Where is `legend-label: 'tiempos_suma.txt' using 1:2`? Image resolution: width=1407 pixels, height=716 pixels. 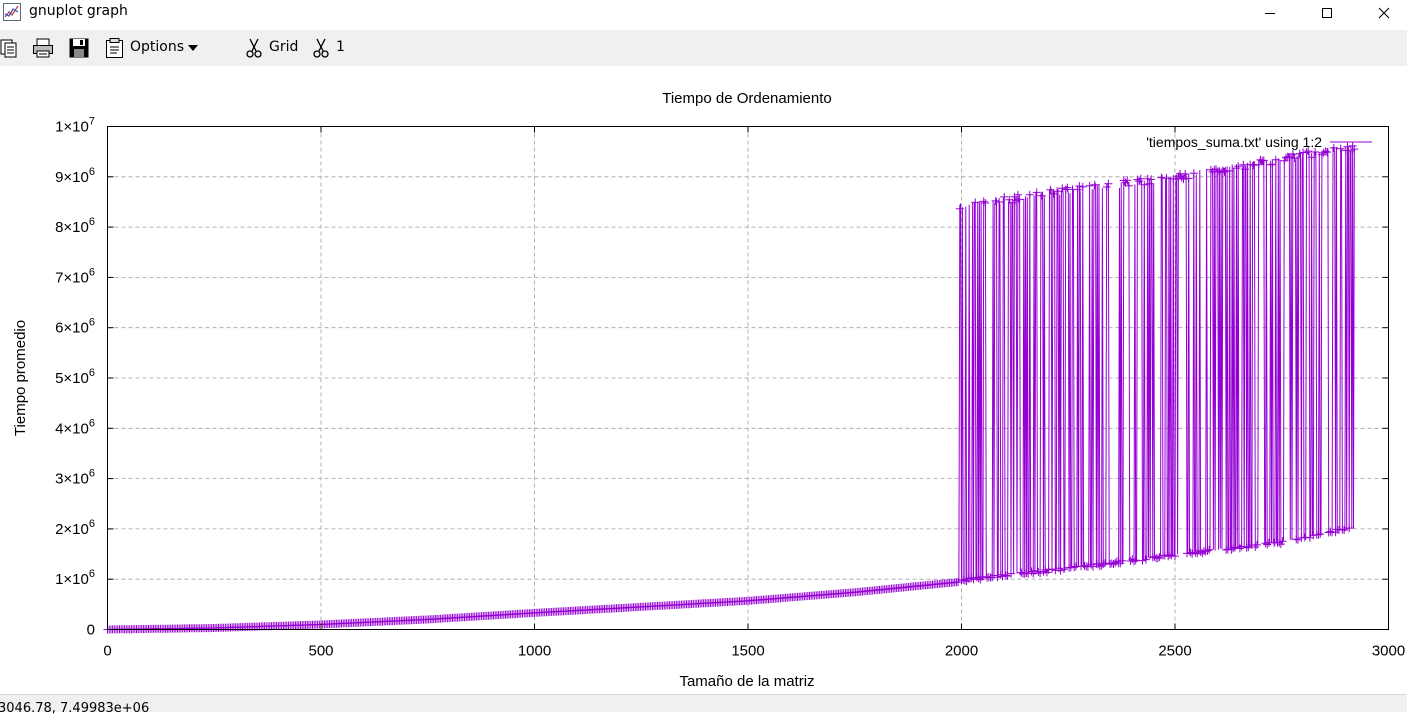
legend-label: 'tiempos_suma.txt' using 1:2 is located at coordinates (1234, 142).